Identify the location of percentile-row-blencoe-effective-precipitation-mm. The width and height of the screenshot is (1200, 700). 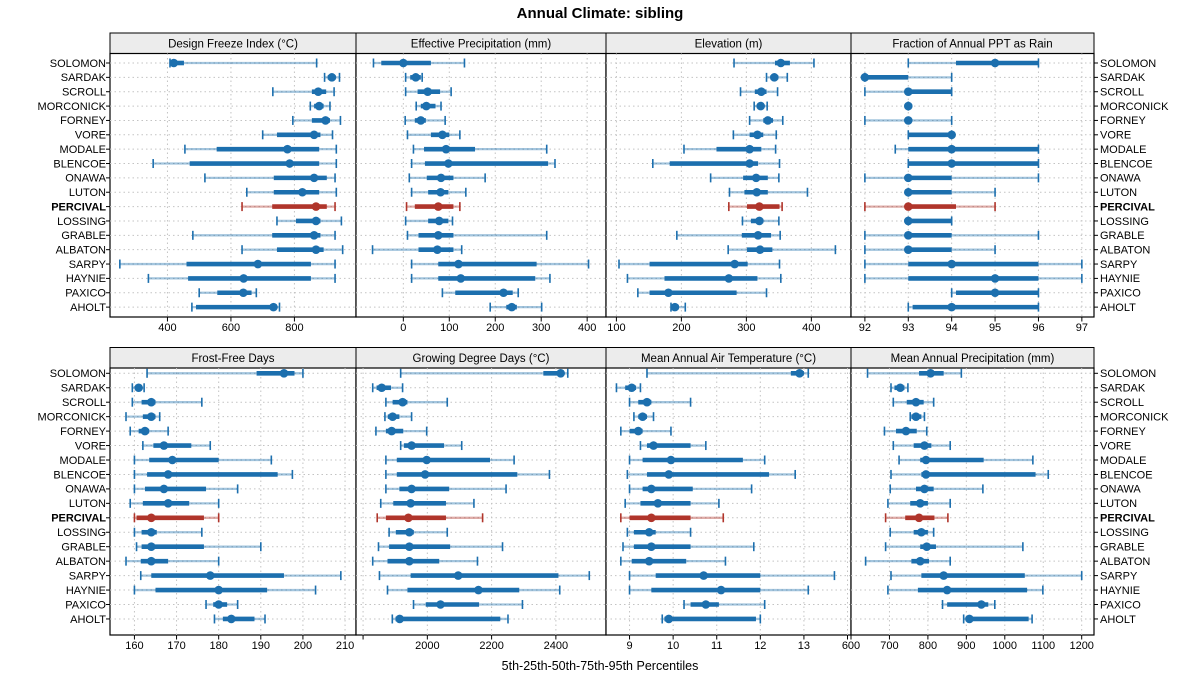
(483, 164).